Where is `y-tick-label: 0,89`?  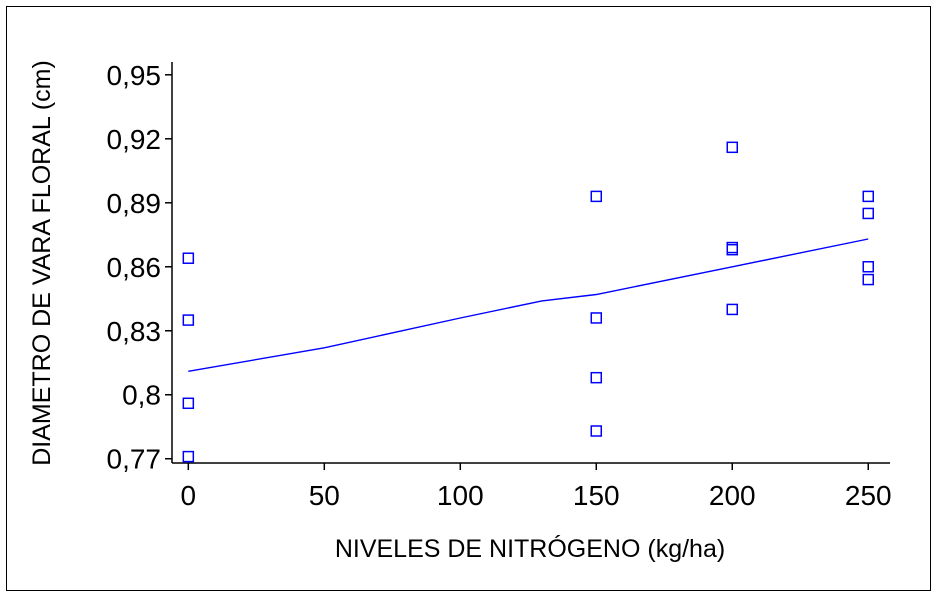 y-tick-label: 0,89 is located at coordinates (134, 203).